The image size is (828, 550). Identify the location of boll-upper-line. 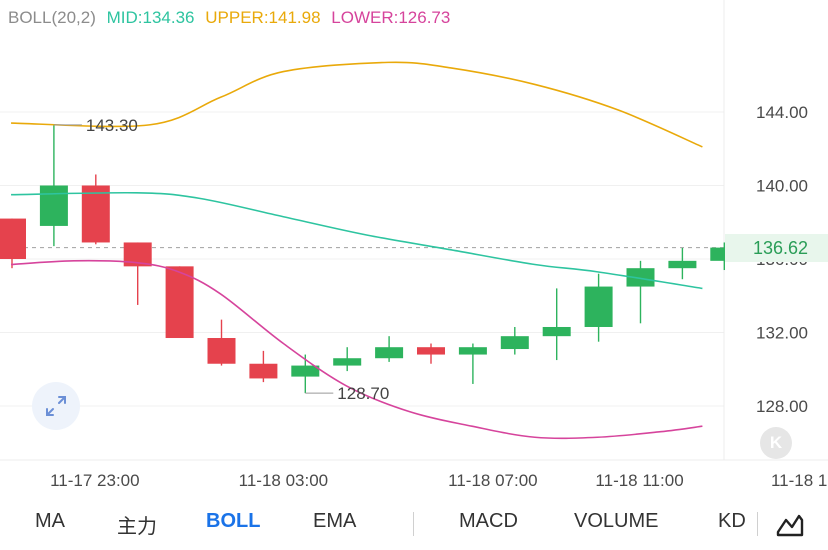
(357, 104).